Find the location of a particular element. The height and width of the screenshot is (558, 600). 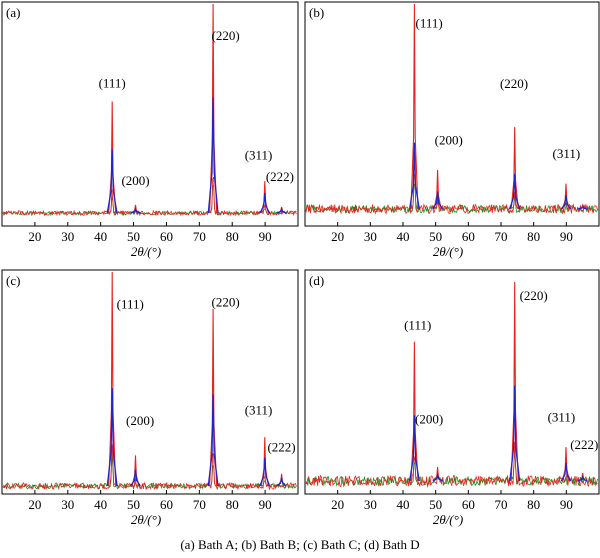

panel-label: (b) is located at coordinates (316, 12).